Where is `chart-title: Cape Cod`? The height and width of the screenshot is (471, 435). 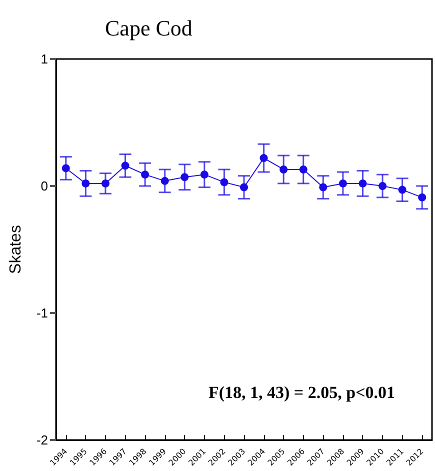
chart-title: Cape Cod is located at coordinates (148, 28).